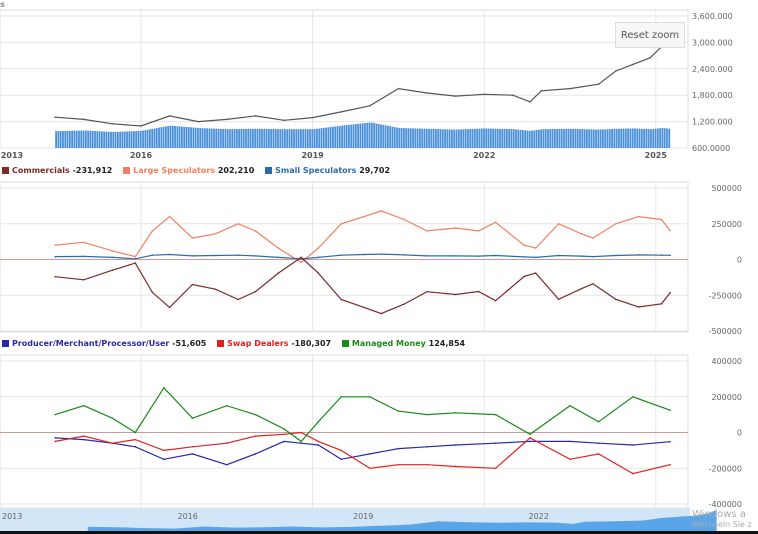 The image size is (758, 534). I want to click on legend-managed-money: Managed Money, so click(388, 343).